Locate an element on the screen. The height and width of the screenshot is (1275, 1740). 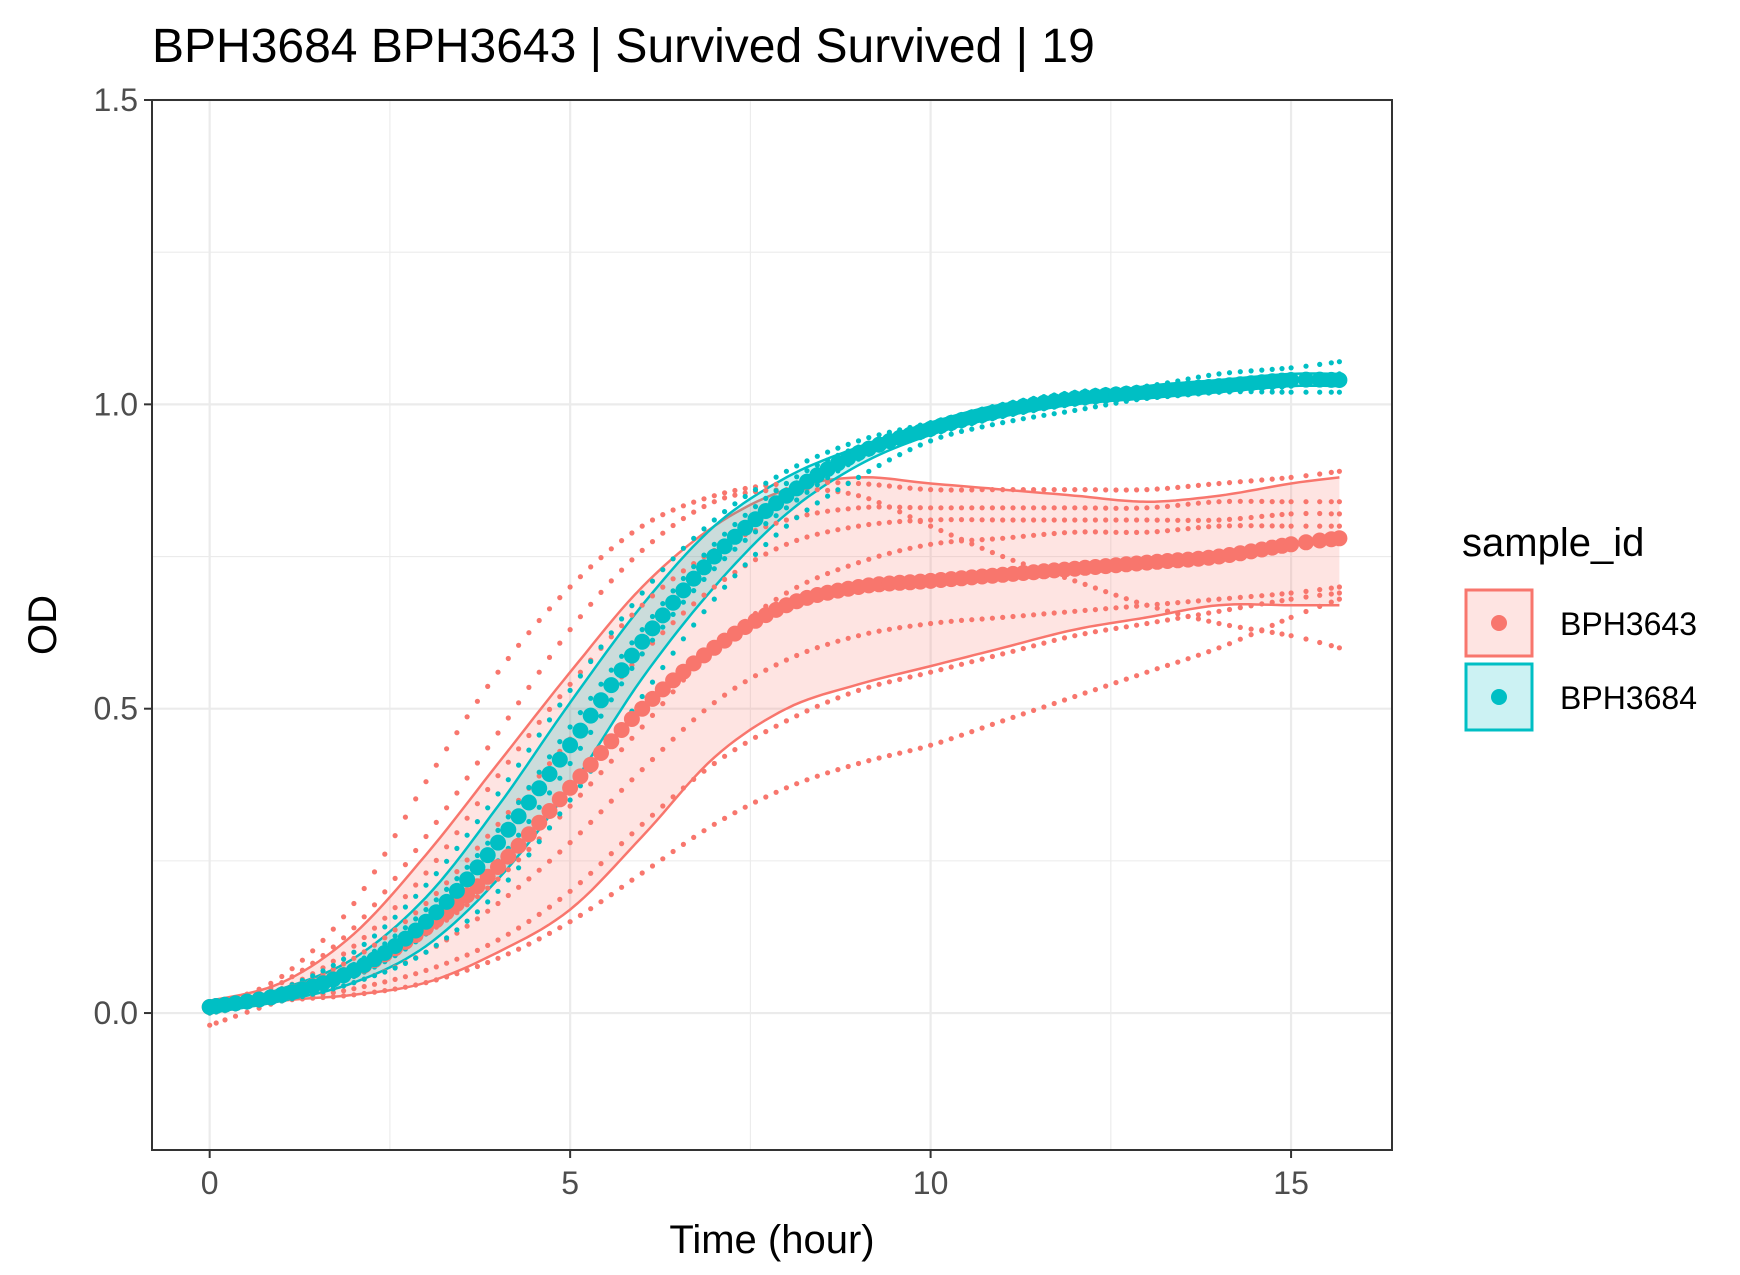
legend-label: BPH3684 is located at coordinates (1628, 698).